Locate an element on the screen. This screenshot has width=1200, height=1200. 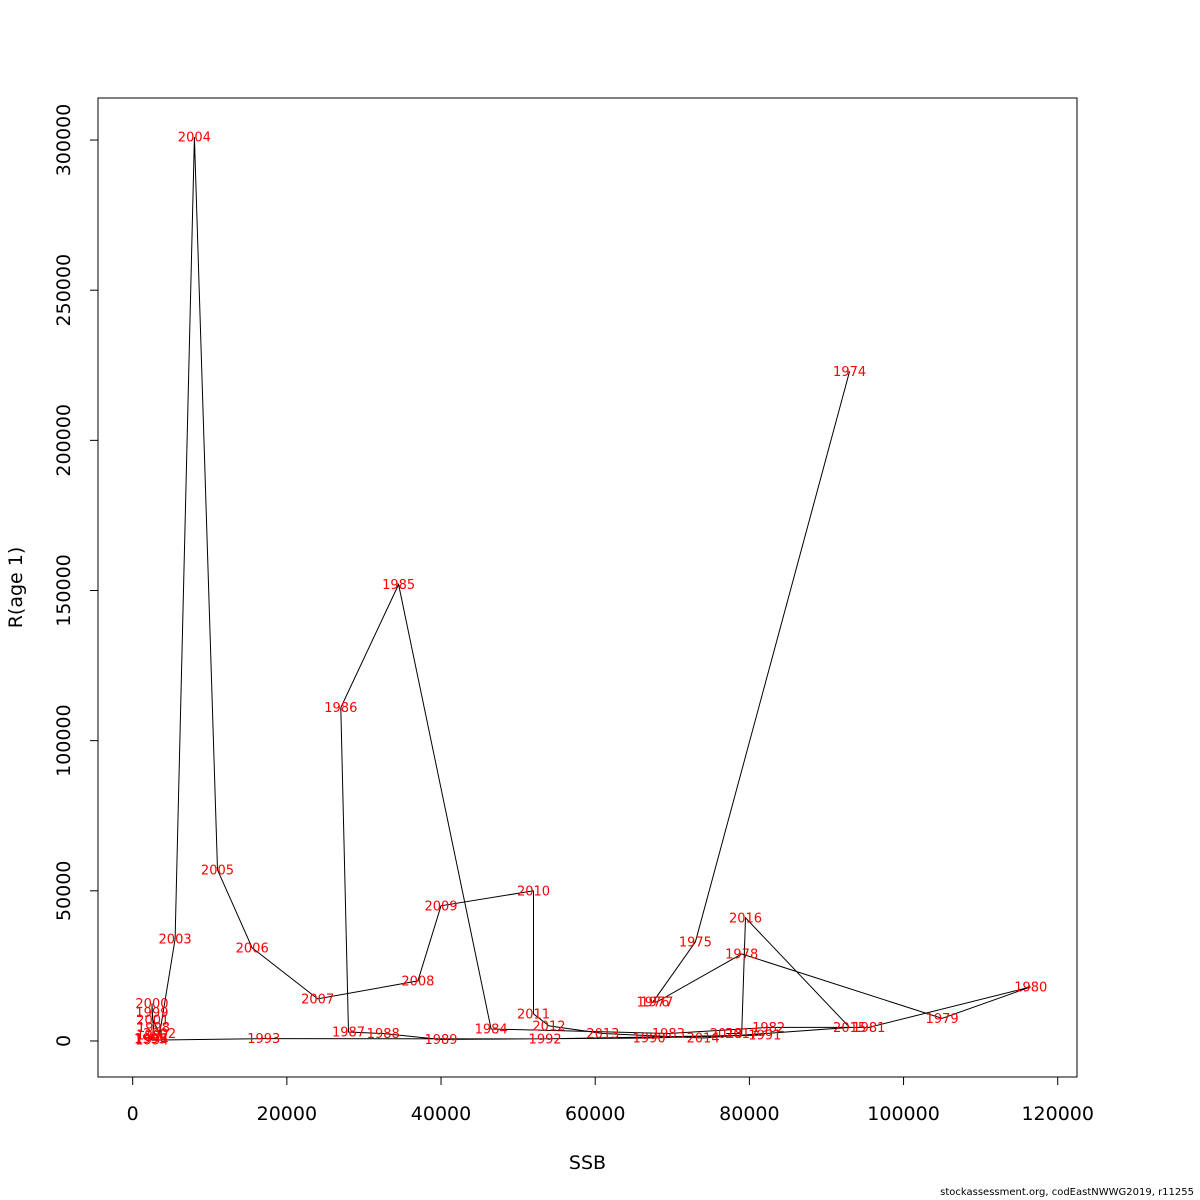
year-label: 1987 is located at coordinates (348, 1032).